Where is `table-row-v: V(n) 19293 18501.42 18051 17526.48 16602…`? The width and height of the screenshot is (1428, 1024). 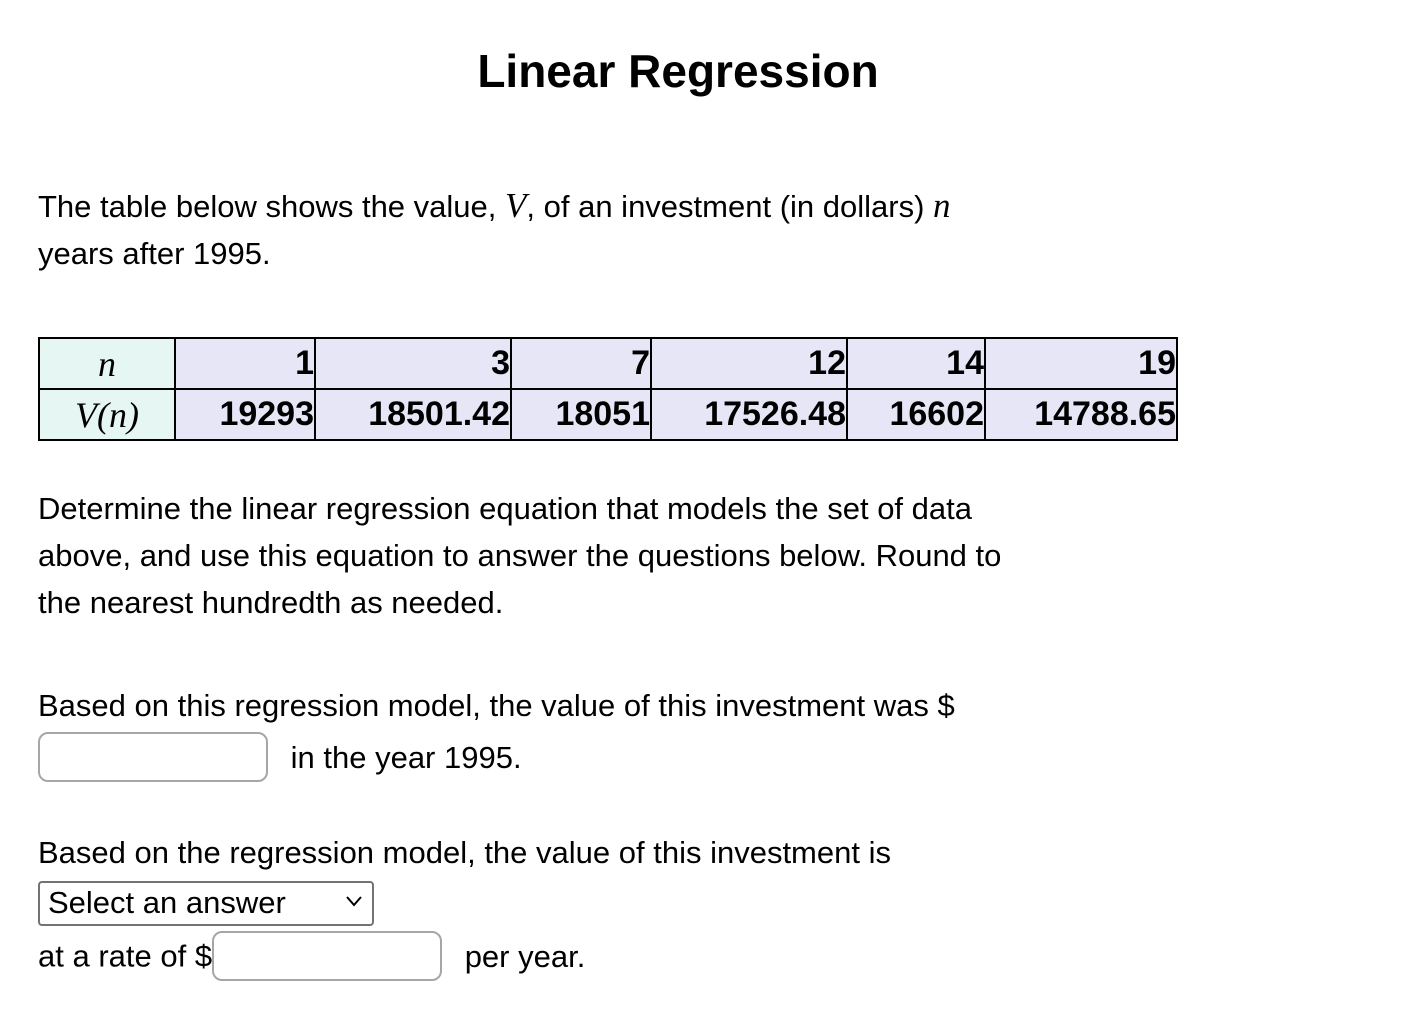 table-row-v: V(n) 19293 18501.42 18051 17526.48 16602… is located at coordinates (608, 414).